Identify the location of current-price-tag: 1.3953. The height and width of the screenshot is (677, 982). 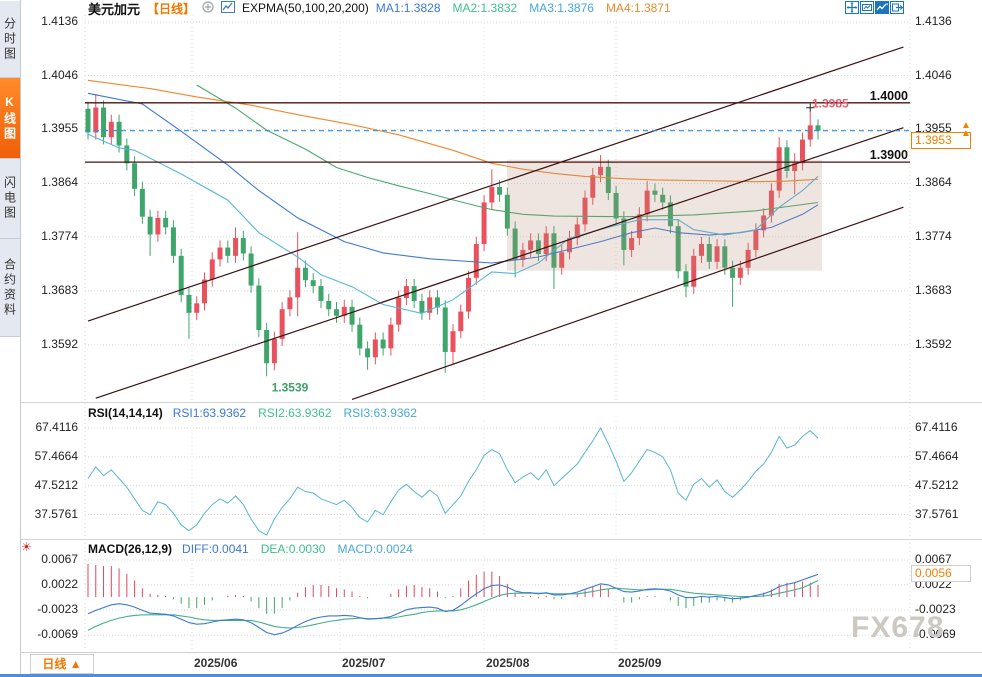
(941, 140).